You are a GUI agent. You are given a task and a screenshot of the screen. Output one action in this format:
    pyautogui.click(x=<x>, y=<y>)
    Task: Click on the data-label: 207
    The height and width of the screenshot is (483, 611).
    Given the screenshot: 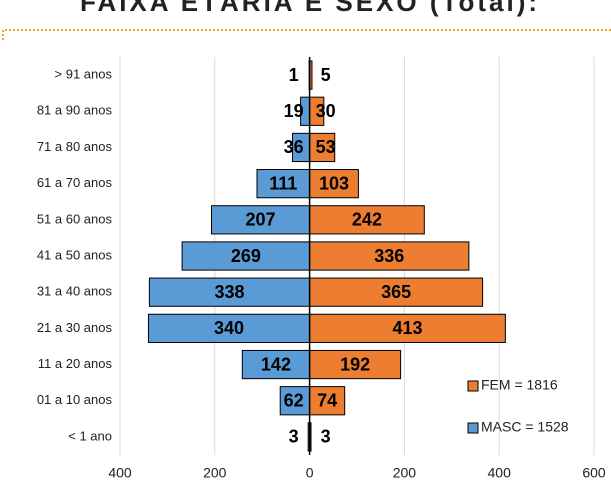 What is the action you would take?
    pyautogui.click(x=261, y=220)
    